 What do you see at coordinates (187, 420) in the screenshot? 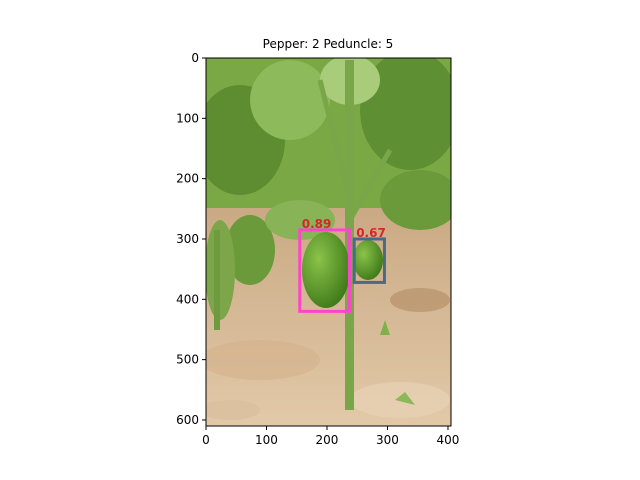
I see `y-tick-label: 600` at bounding box center [187, 420].